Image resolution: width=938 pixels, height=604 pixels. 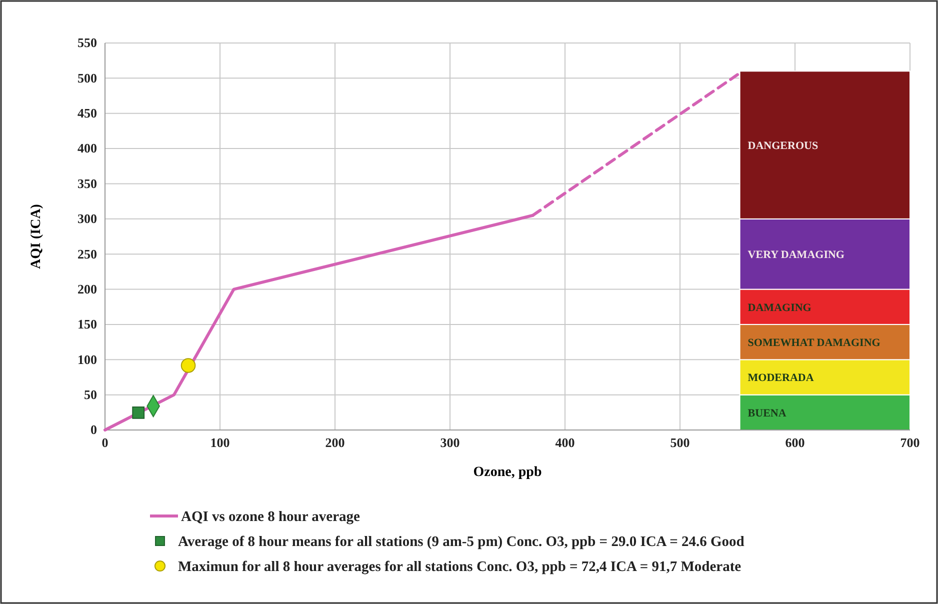 What do you see at coordinates (814, 343) in the screenshot?
I see `band-label: SOMEWHAT DAMAGING` at bounding box center [814, 343].